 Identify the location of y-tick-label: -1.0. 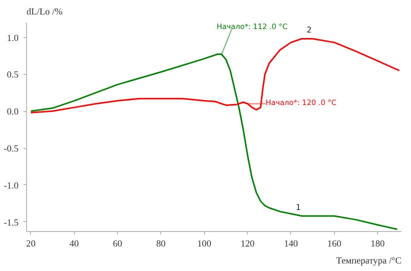
(11, 186).